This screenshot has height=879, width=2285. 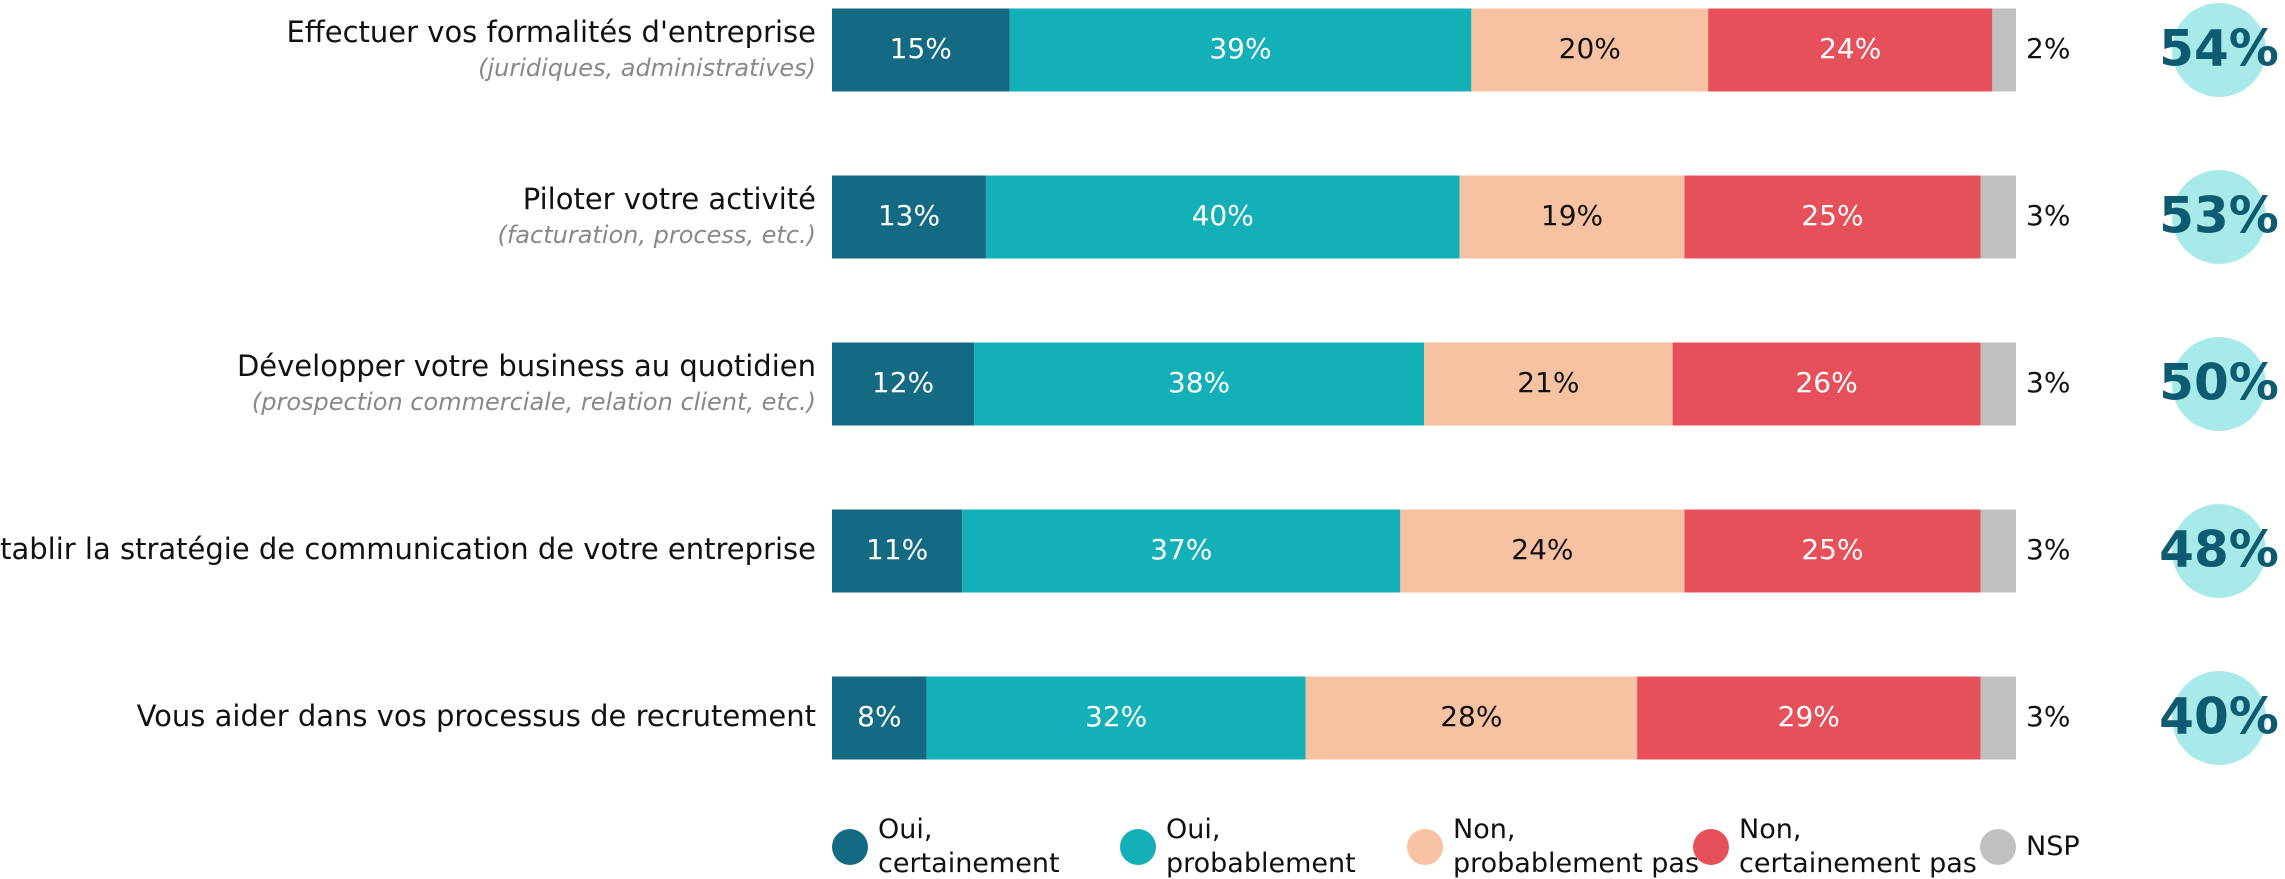 What do you see at coordinates (669, 199) in the screenshot?
I see `category-label: Piloter votre activité` at bounding box center [669, 199].